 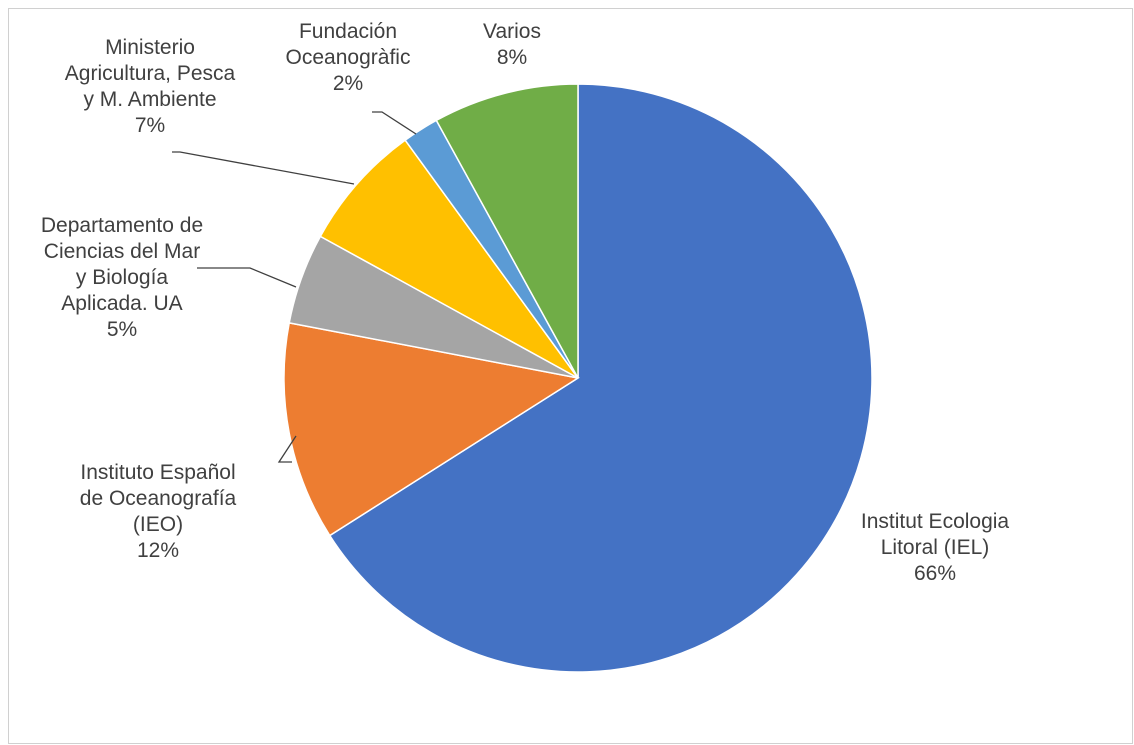 What do you see at coordinates (158, 498) in the screenshot?
I see `slice-category-label: de Oceanografía` at bounding box center [158, 498].